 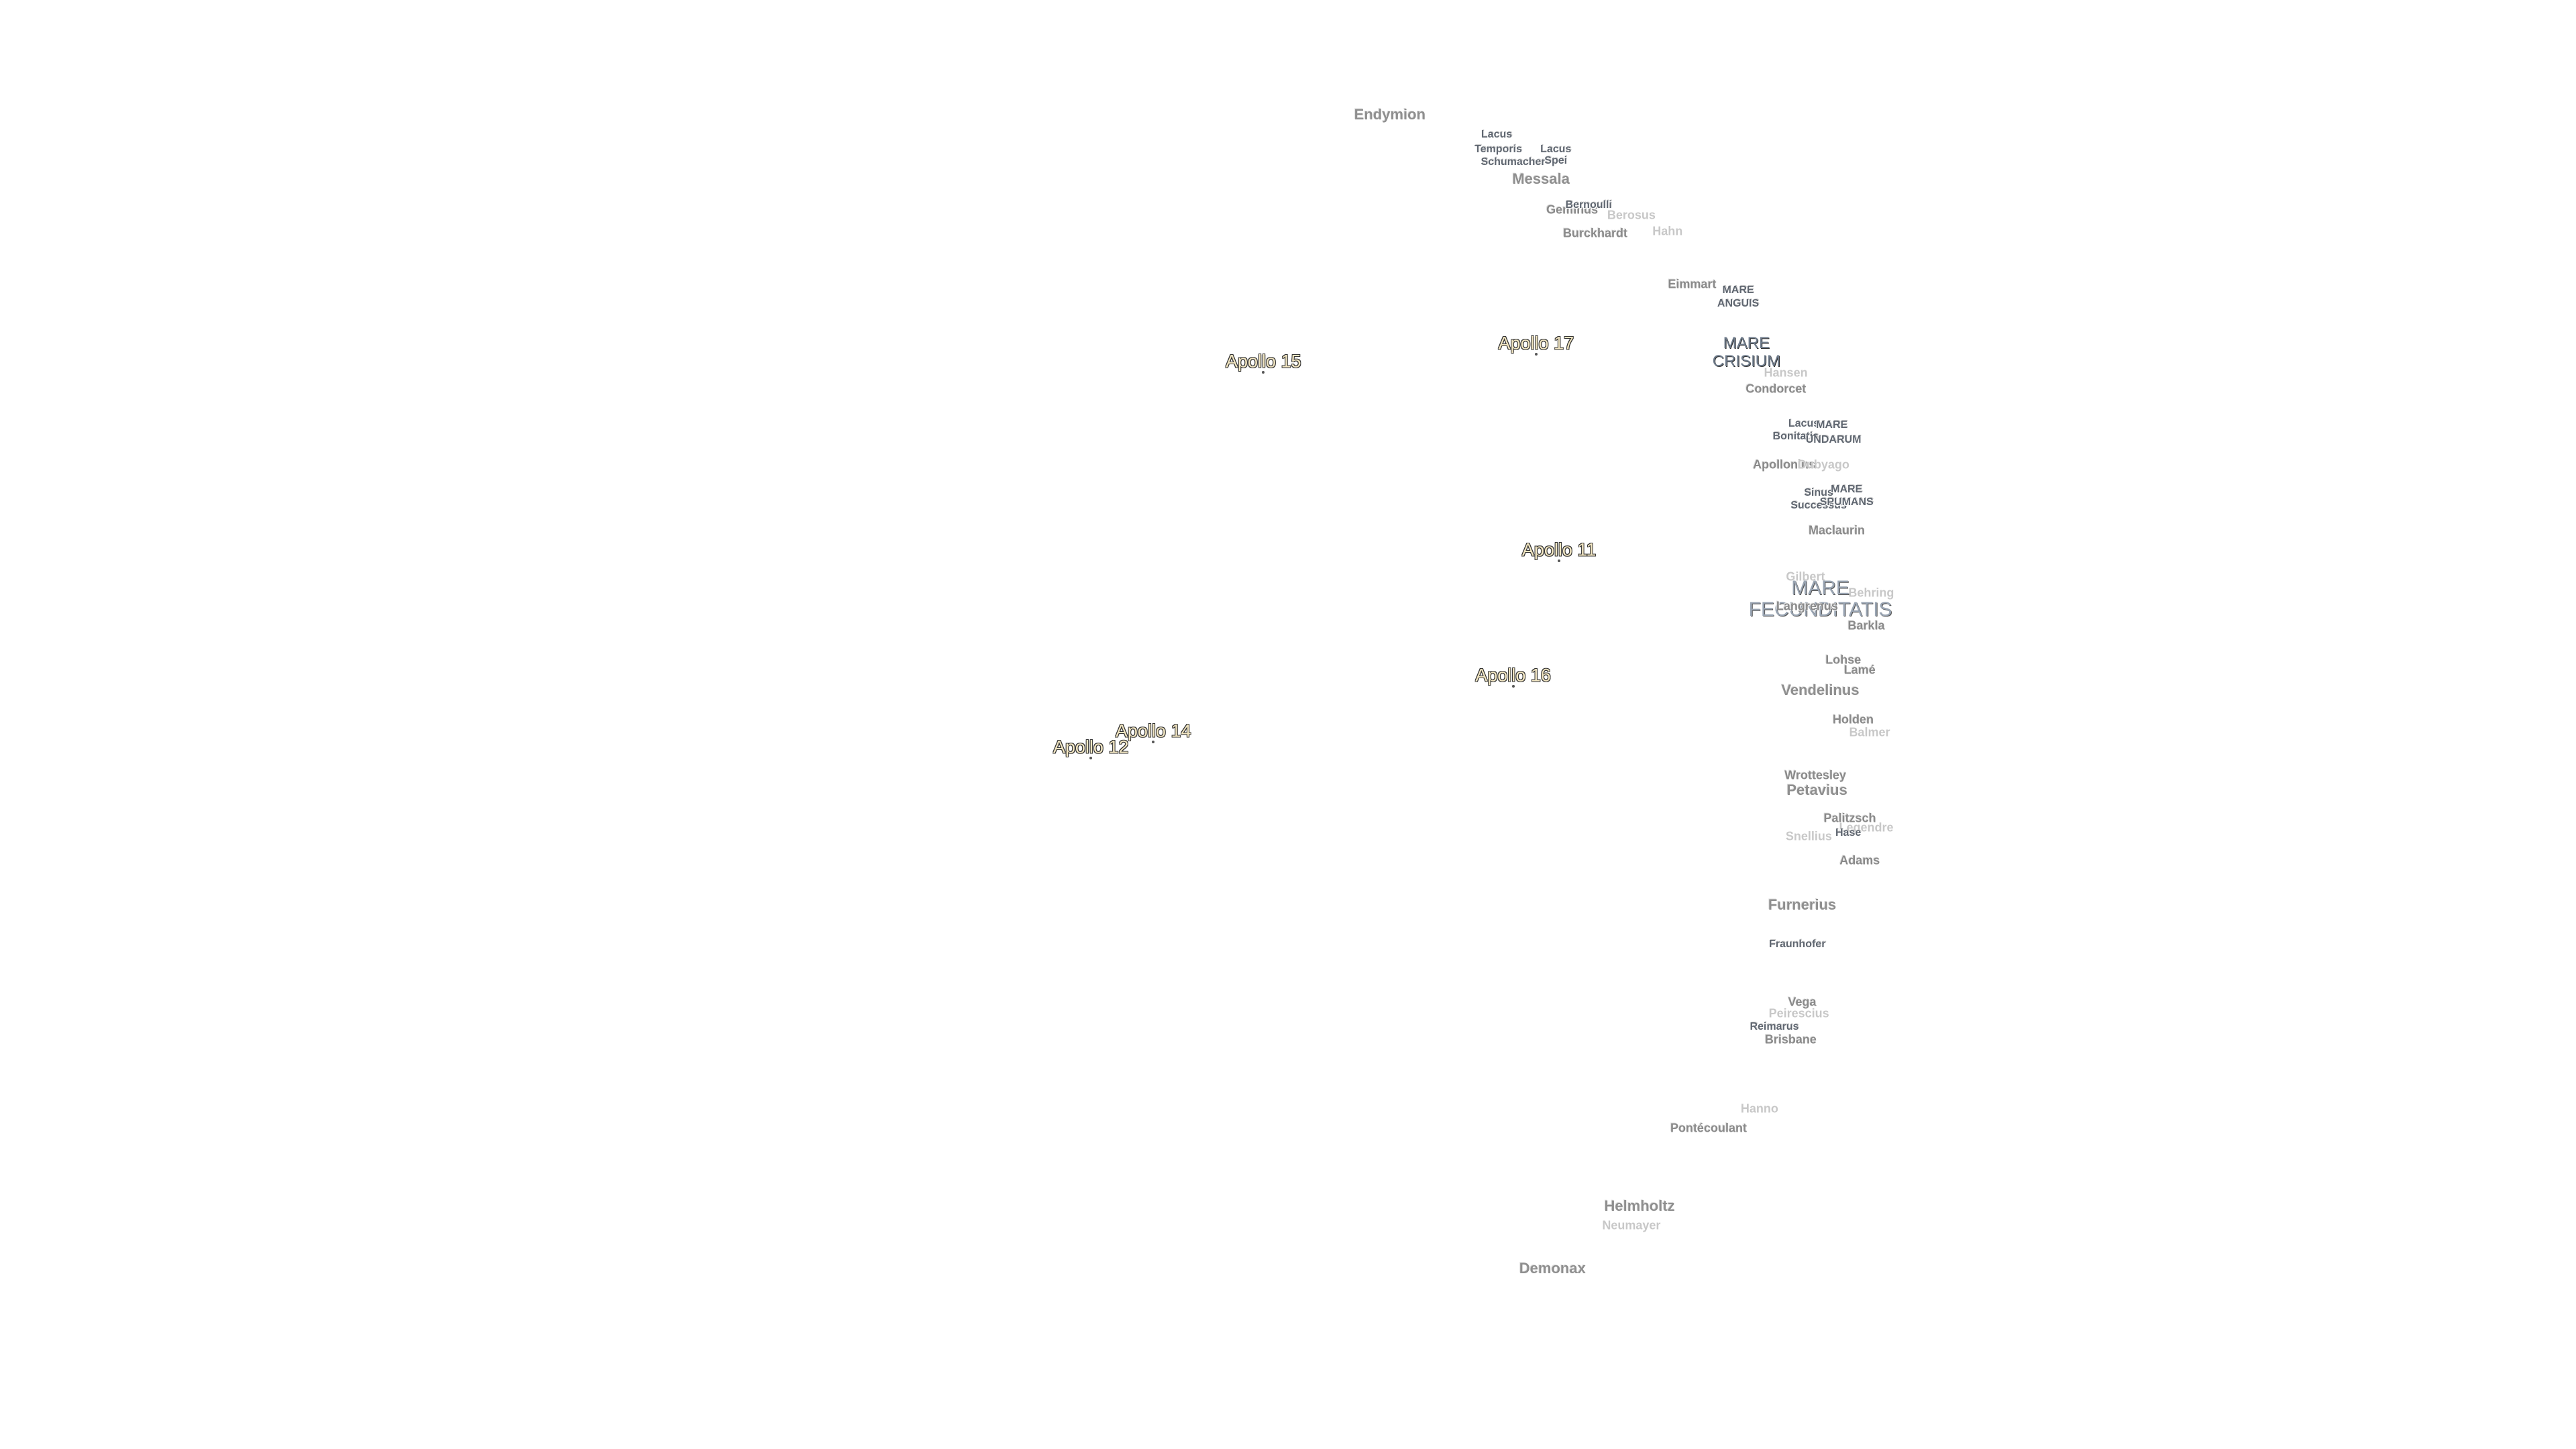 I want to click on feature-label: Hanno, so click(x=1759, y=1109).